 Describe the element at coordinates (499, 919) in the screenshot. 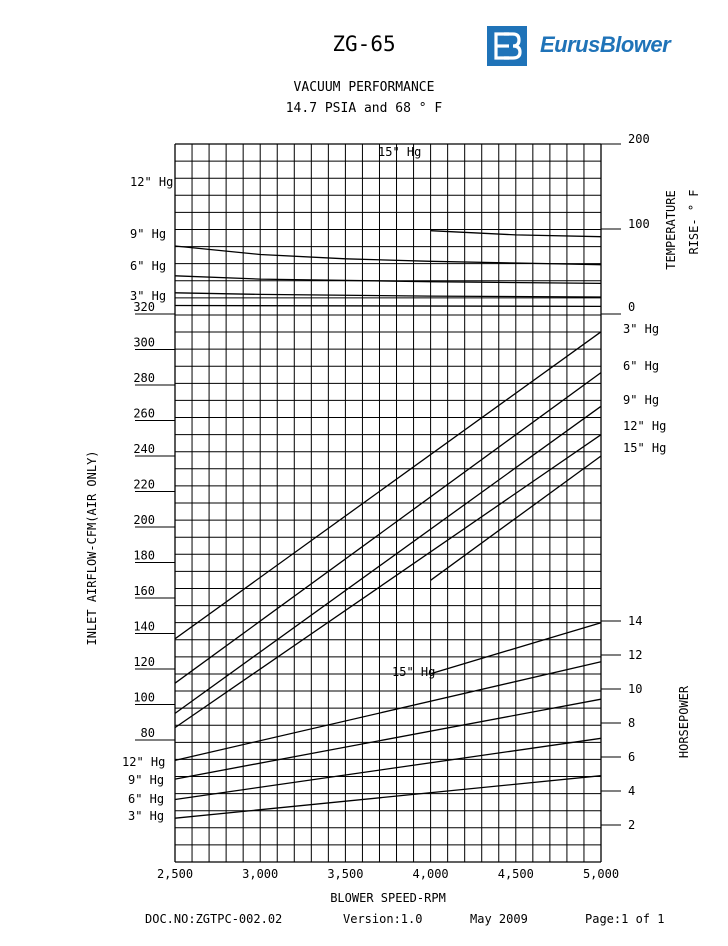

I see `footer-date: May 2009` at that location.